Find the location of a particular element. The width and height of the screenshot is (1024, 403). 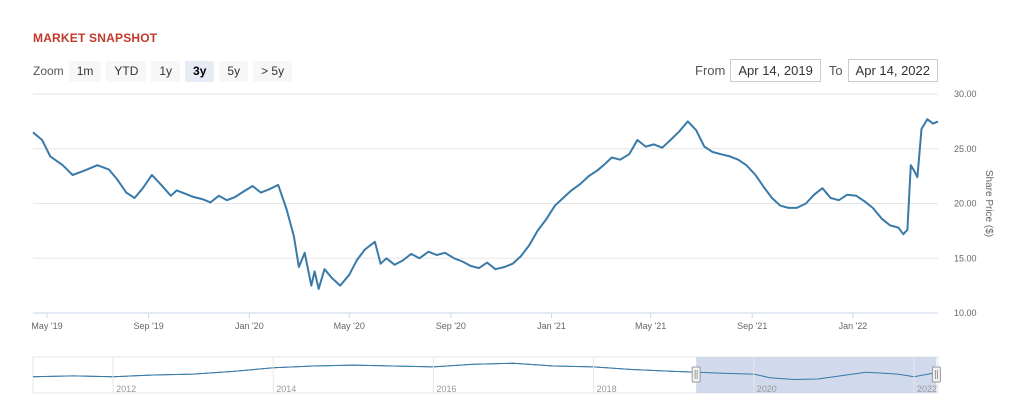

navigator-selection is located at coordinates (816, 375).